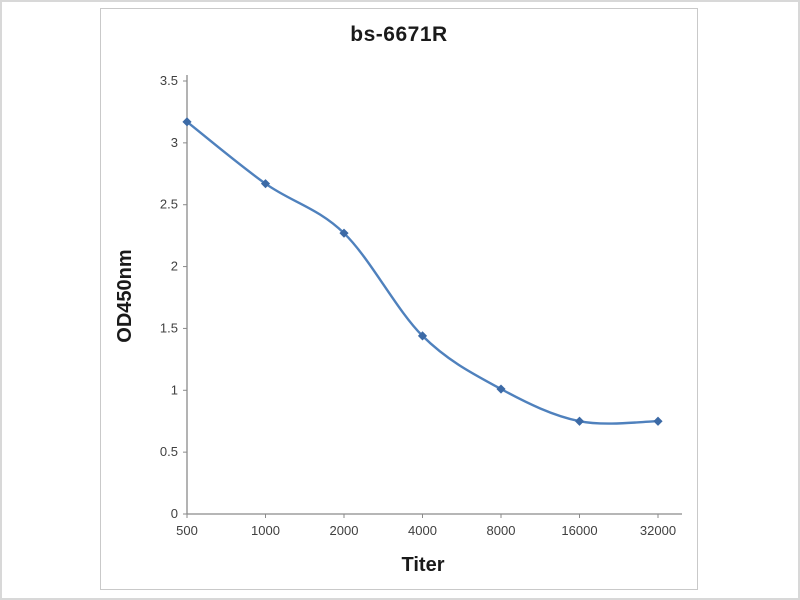 Image resolution: width=800 pixels, height=600 pixels. Describe the element at coordinates (169, 204) in the screenshot. I see `svg-text: 2.5` at that location.